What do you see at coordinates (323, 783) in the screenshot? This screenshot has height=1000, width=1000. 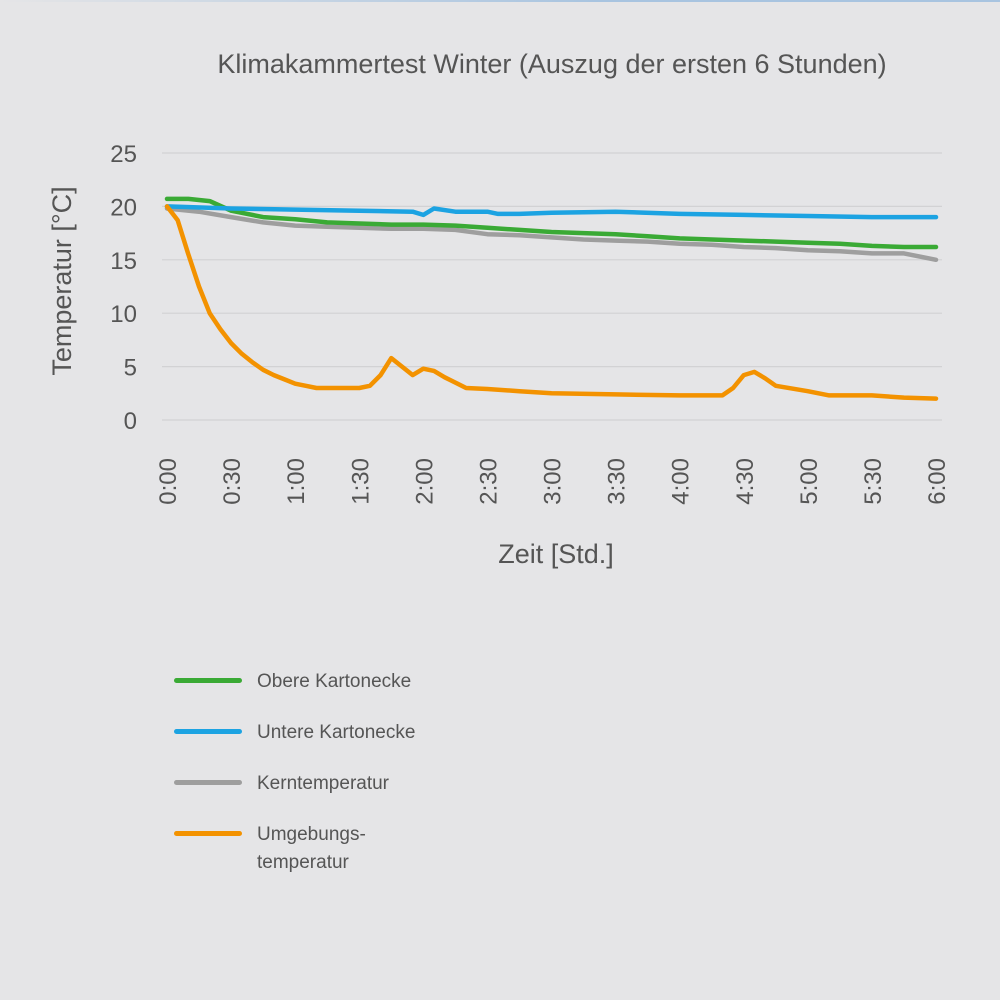 I see `legend-label: Kerntemperatur` at bounding box center [323, 783].